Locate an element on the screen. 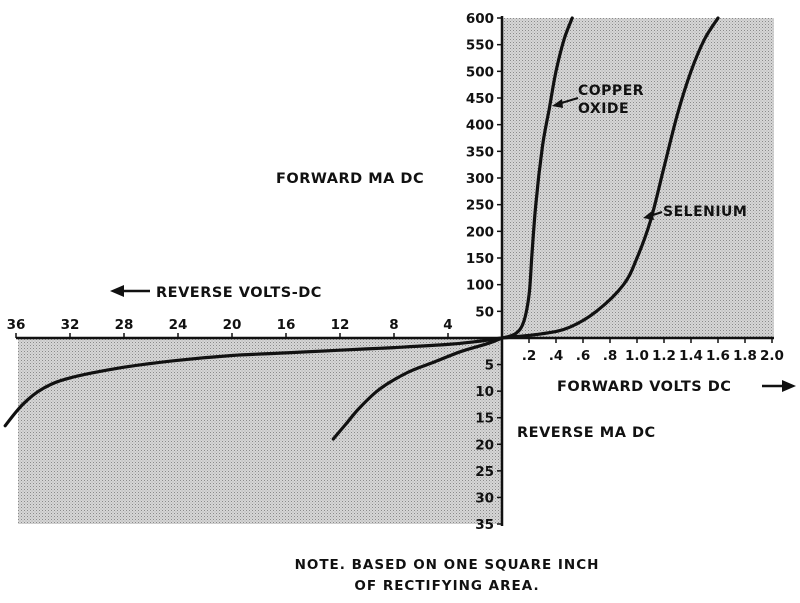 Image resolution: width=800 pixels, height=603 pixels. copper-oxide-arrowhead is located at coordinates (557, 103).